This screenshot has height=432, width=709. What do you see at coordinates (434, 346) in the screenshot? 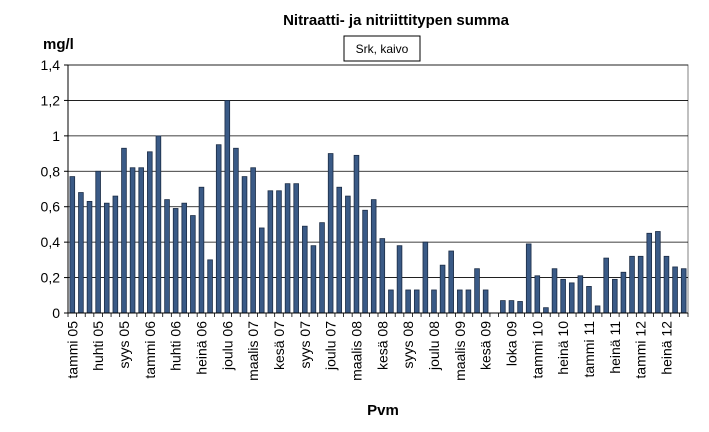
I see `x-tick-label: joulu 08` at bounding box center [434, 346].